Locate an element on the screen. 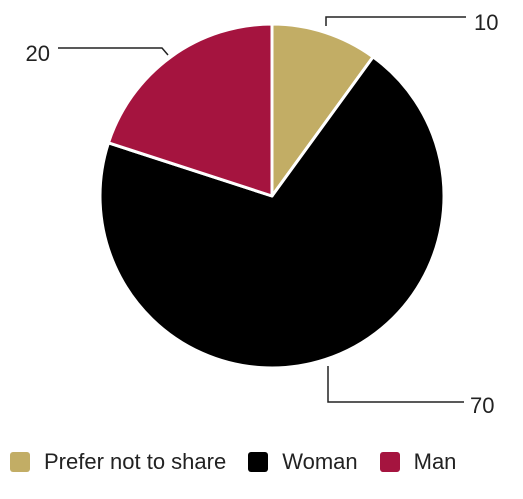 The width and height of the screenshot is (523, 499). data-label-man: 20 is located at coordinates (38, 53).